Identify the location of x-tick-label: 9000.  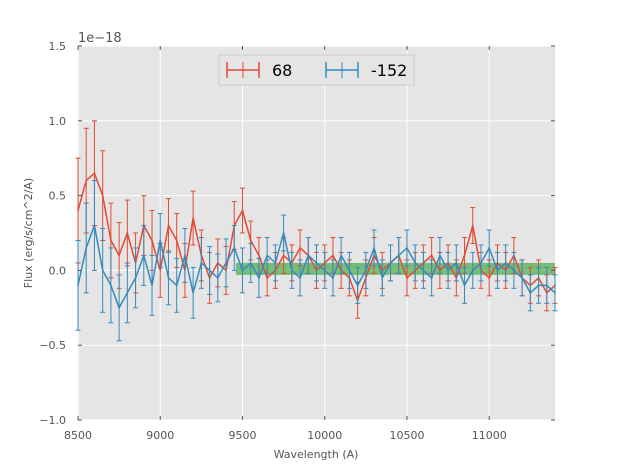
(160, 435).